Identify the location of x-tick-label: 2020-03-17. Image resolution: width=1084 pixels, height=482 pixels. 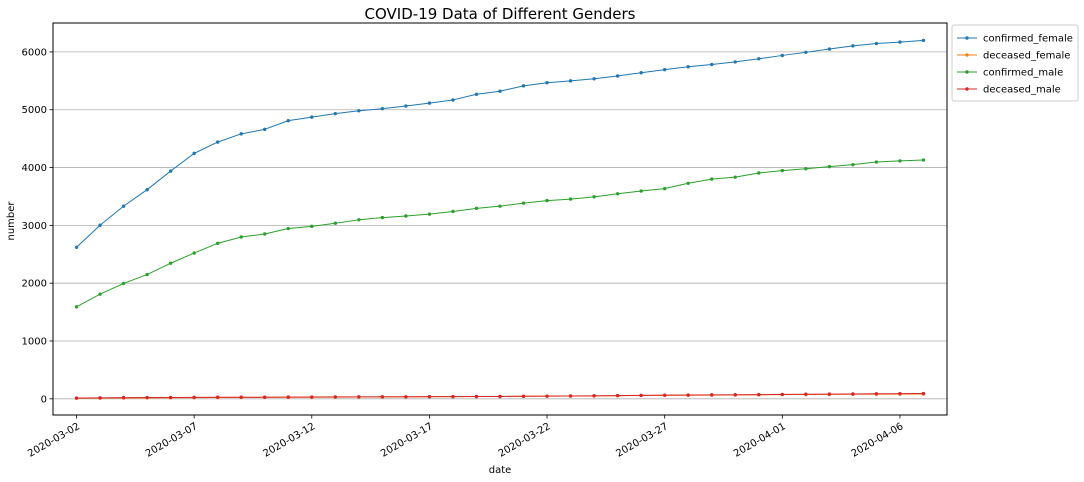
(407, 440).